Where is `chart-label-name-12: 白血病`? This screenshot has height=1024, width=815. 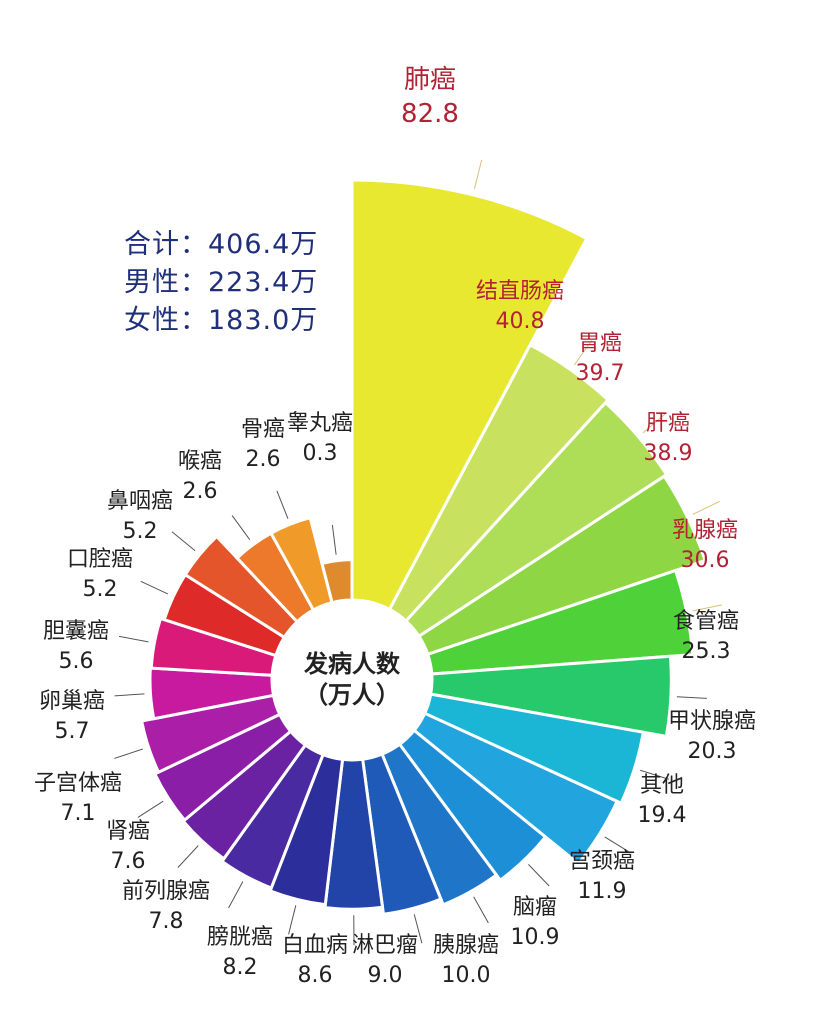 chart-label-name-12: 白血病 is located at coordinates (315, 945).